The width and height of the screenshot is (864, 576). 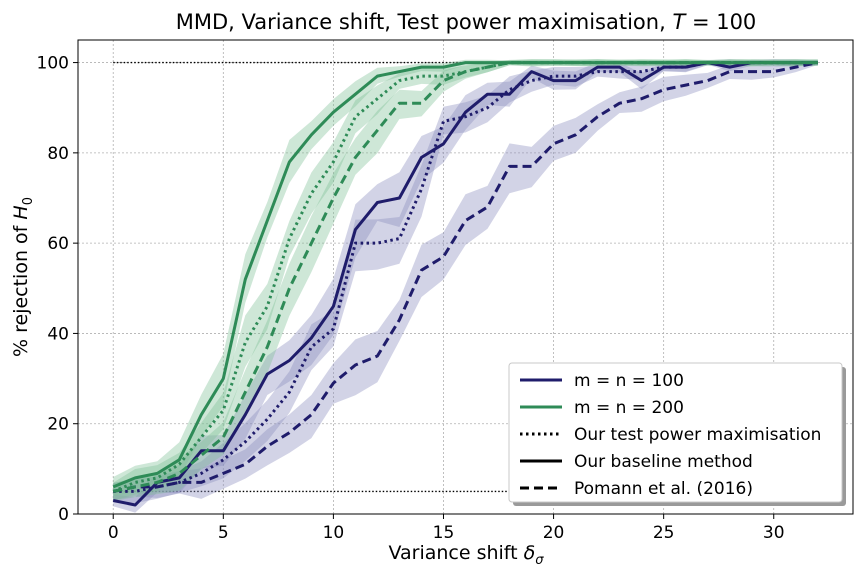 I want to click on x-axis-label: Variance shift δσ, so click(x=466, y=555).